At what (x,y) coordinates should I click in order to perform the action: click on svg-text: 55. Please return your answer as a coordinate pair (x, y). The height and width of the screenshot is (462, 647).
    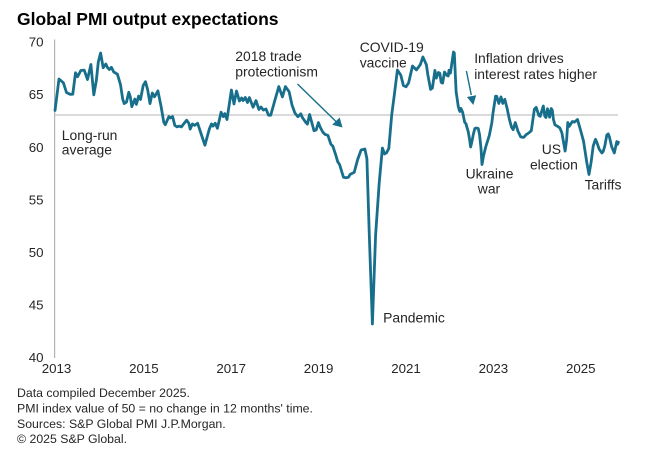
    Looking at the image, I should click on (36, 199).